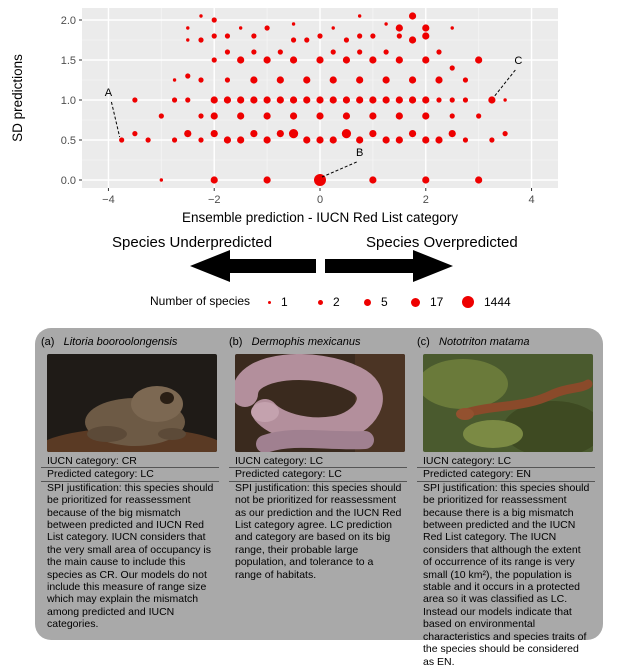 The width and height of the screenshot is (631, 668). I want to click on caecilian-photo, so click(320, 403).